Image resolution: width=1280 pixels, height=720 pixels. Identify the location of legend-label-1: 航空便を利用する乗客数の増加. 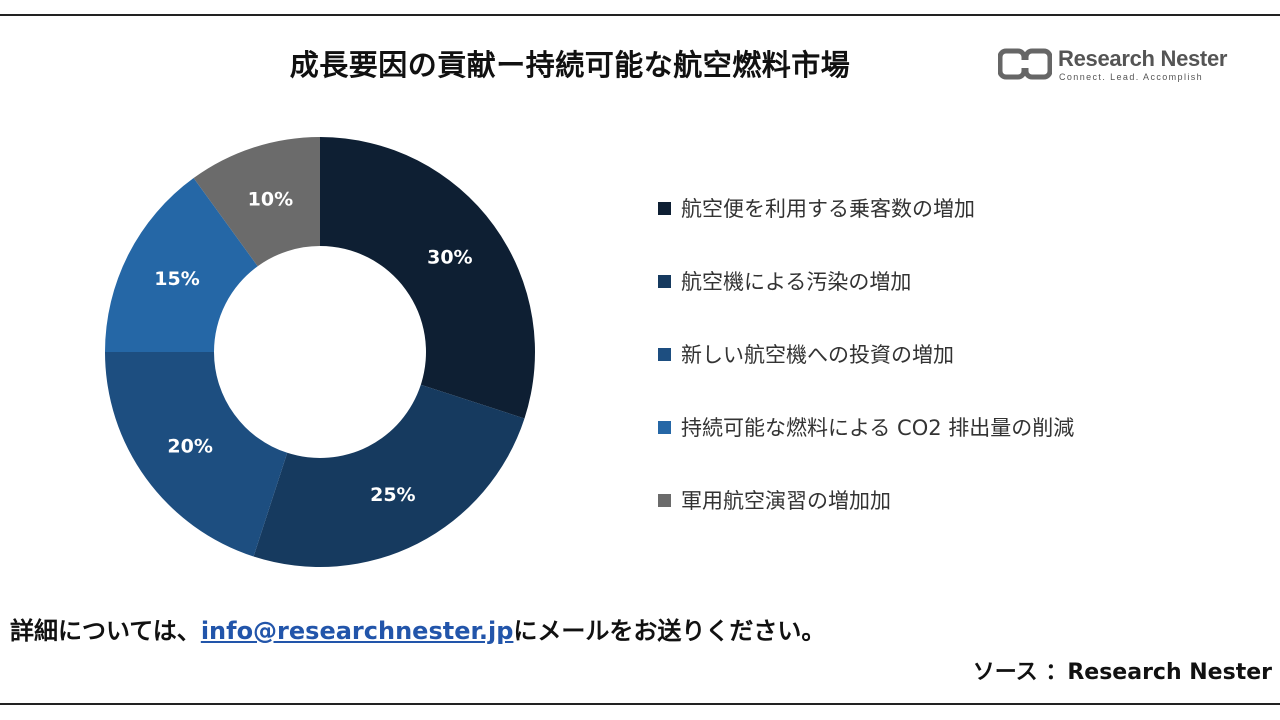
(828, 209).